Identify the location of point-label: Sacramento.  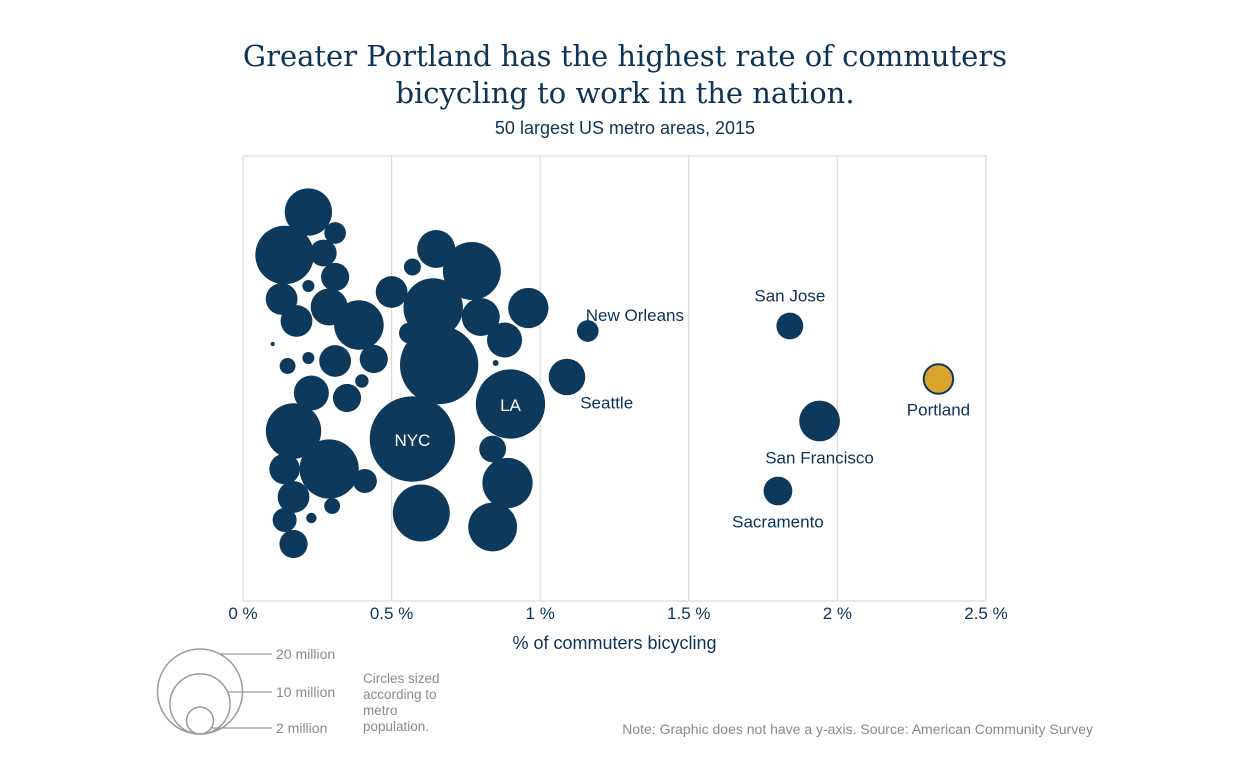
(778, 521).